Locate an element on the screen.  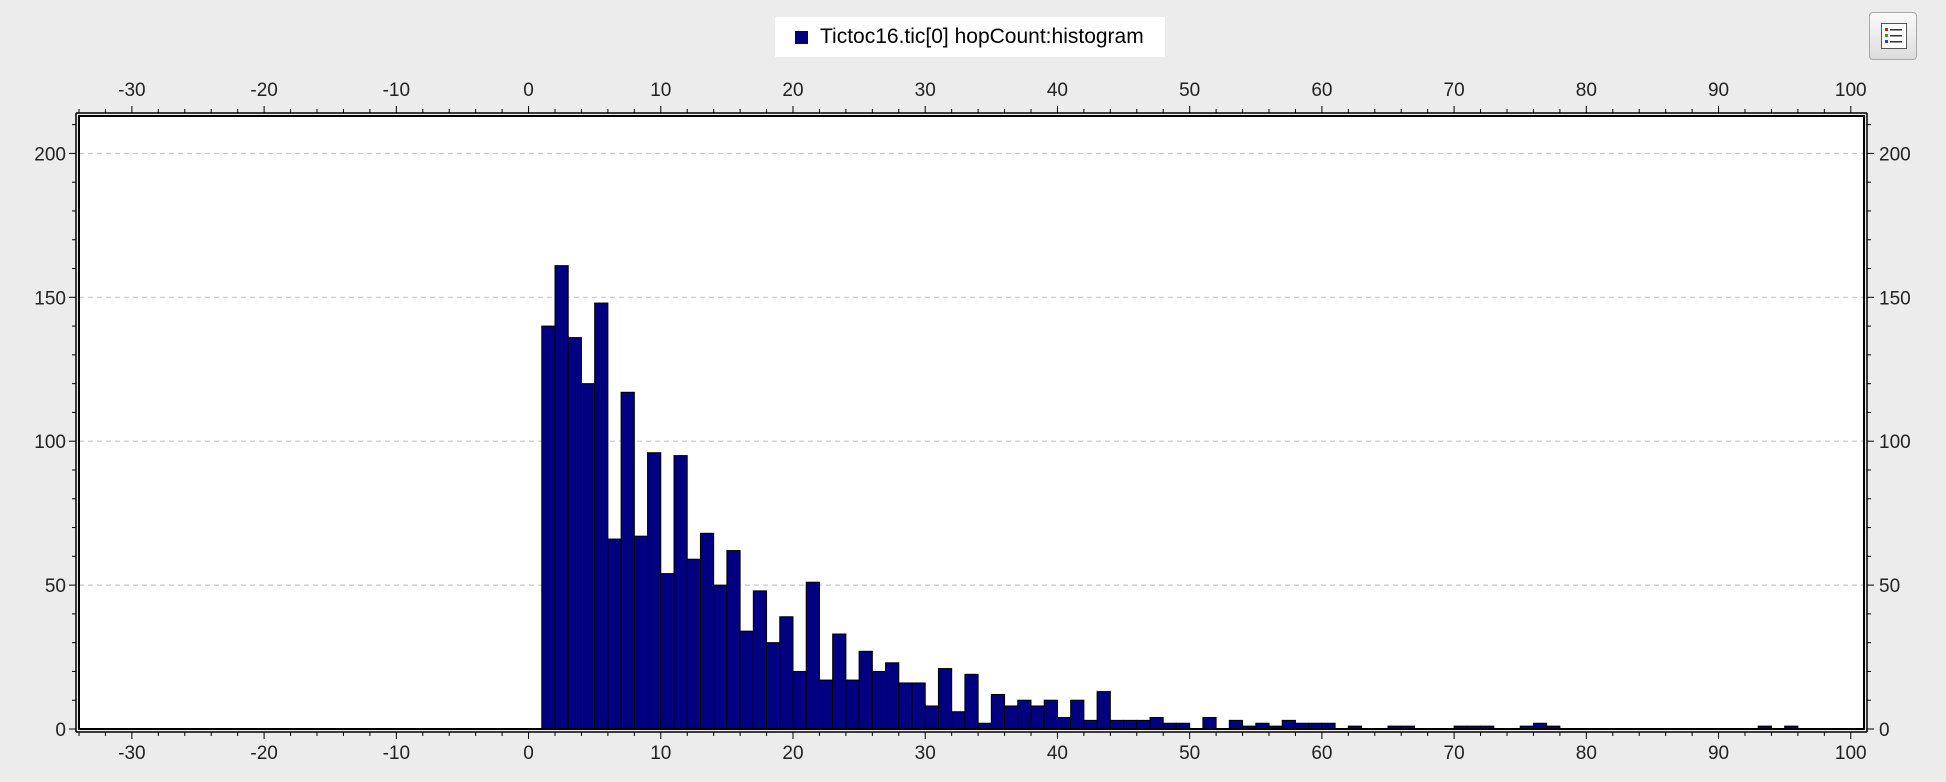
x-tick-label-bottom: 0 is located at coordinates (528, 753).